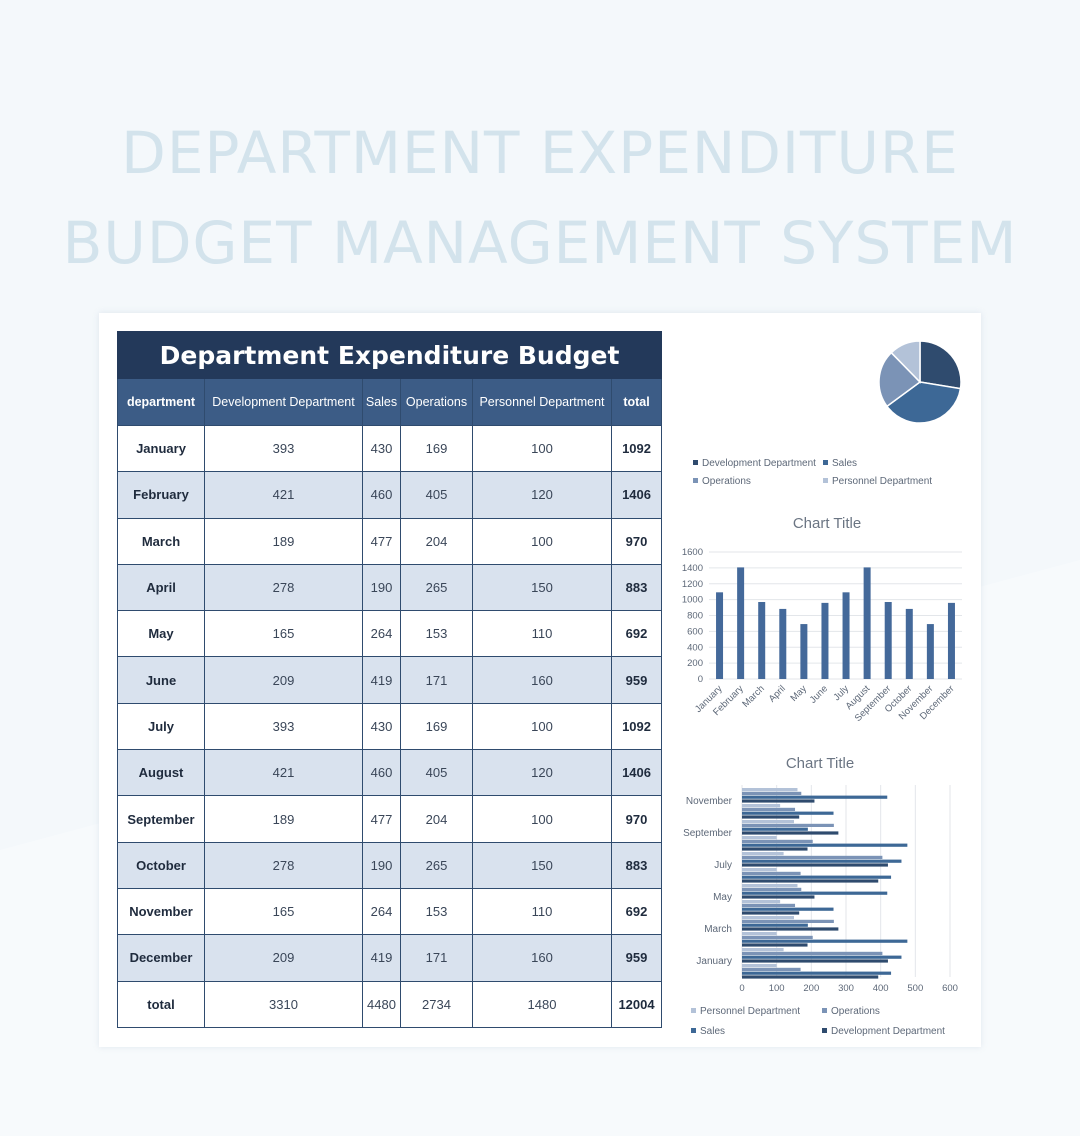 Image resolution: width=1080 pixels, height=1136 pixels. What do you see at coordinates (741, 988) in the screenshot?
I see `x-tick-label: 0` at bounding box center [741, 988].